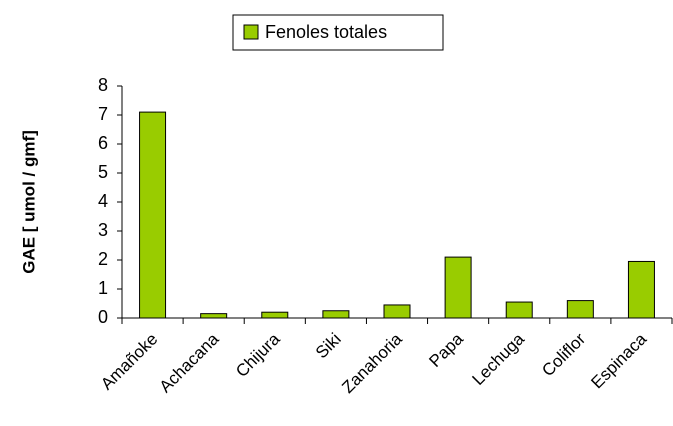  I want to click on legend-label: Fenoles totales, so click(326, 32).